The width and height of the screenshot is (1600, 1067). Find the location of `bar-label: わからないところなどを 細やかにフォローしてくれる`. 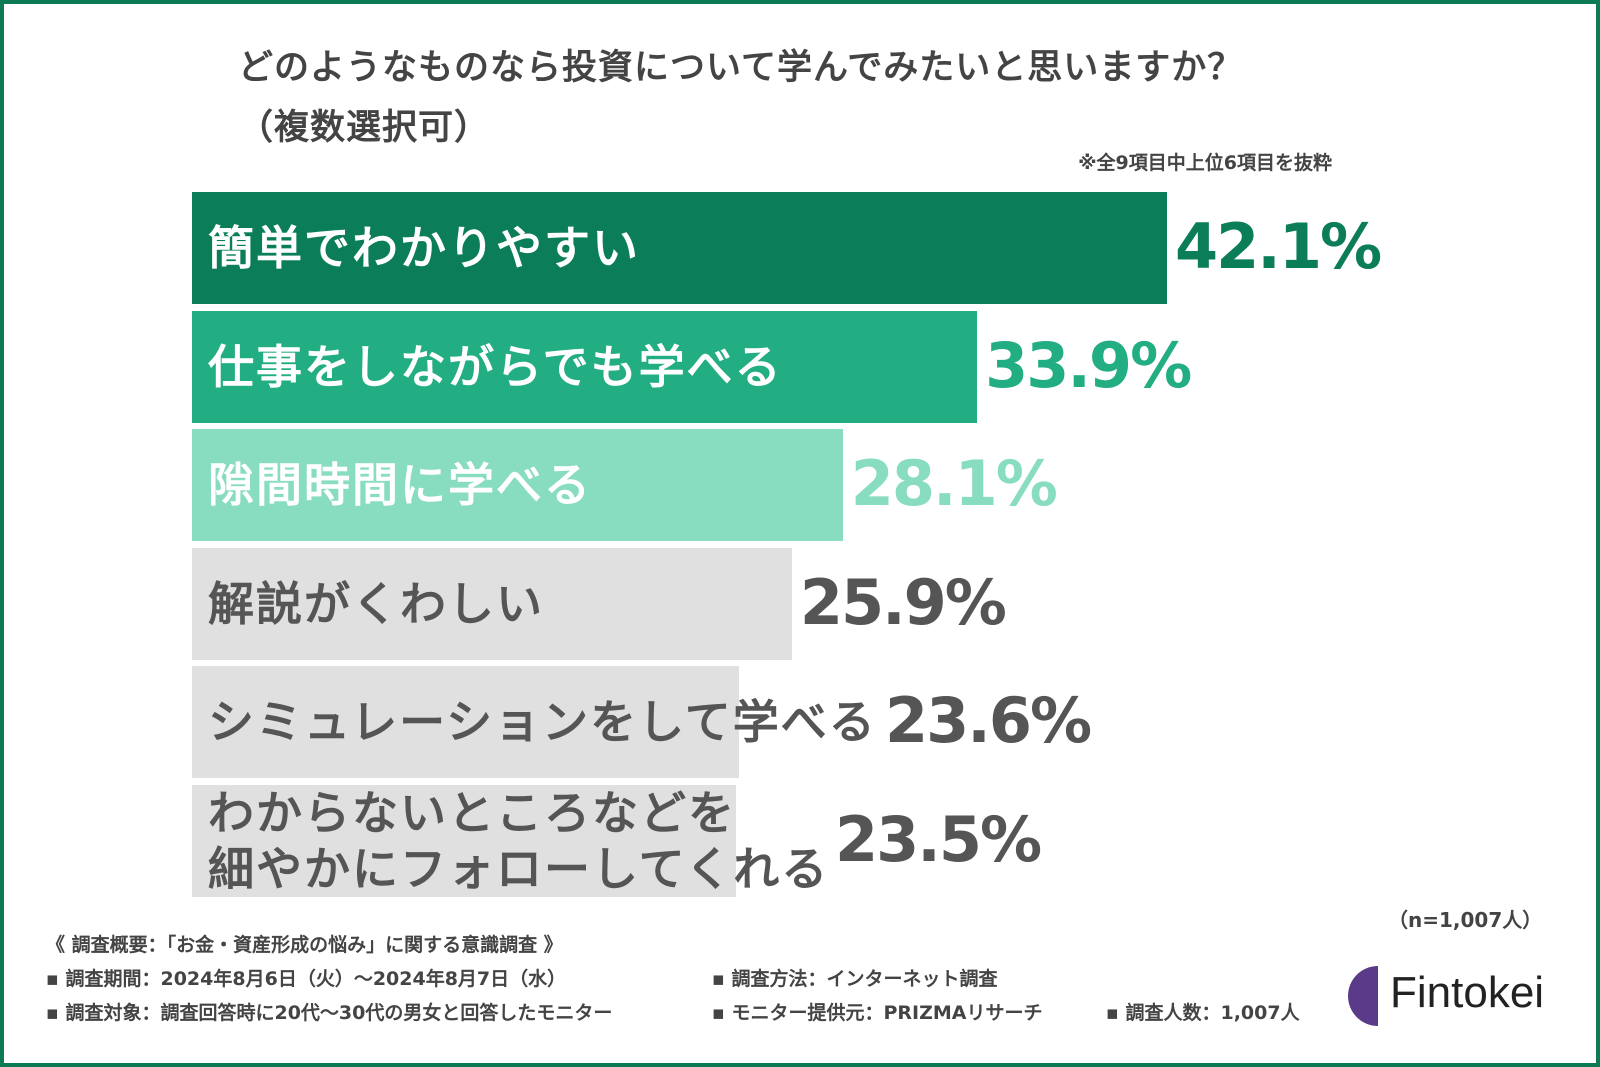

bar-label: わからないところなどを 細やかにフォローしてくれる is located at coordinates (519, 840).